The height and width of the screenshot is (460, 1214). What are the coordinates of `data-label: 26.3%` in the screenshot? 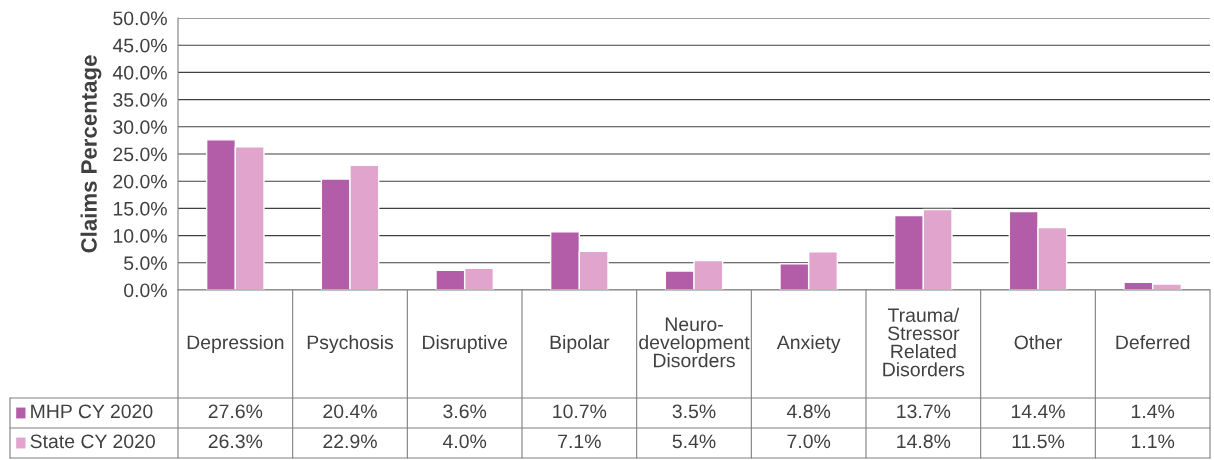 It's located at (235, 441).